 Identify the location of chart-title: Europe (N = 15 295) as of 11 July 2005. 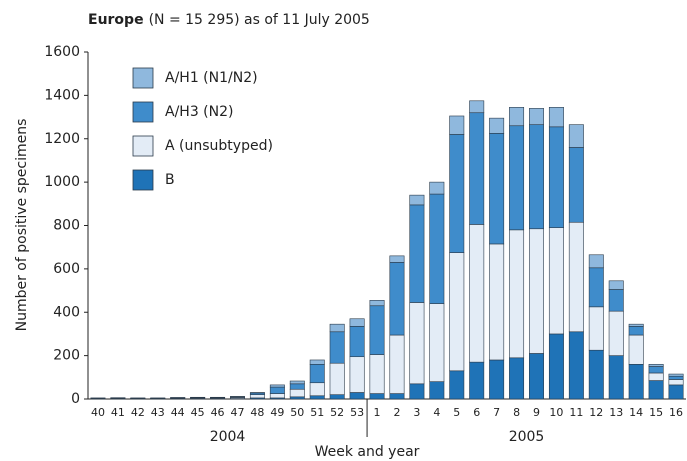
(229, 20).